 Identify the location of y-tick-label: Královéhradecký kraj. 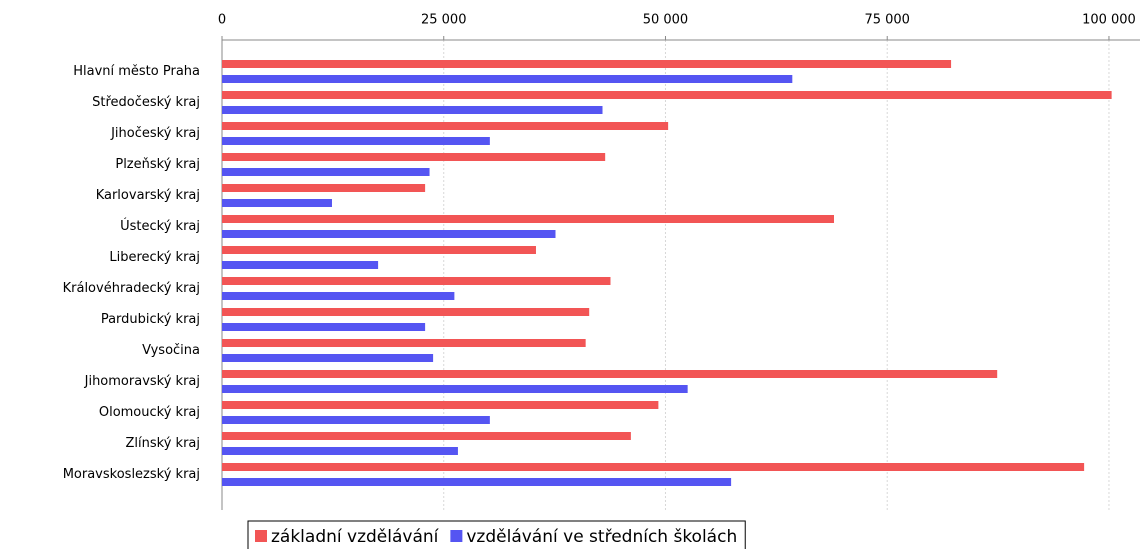
(131, 288).